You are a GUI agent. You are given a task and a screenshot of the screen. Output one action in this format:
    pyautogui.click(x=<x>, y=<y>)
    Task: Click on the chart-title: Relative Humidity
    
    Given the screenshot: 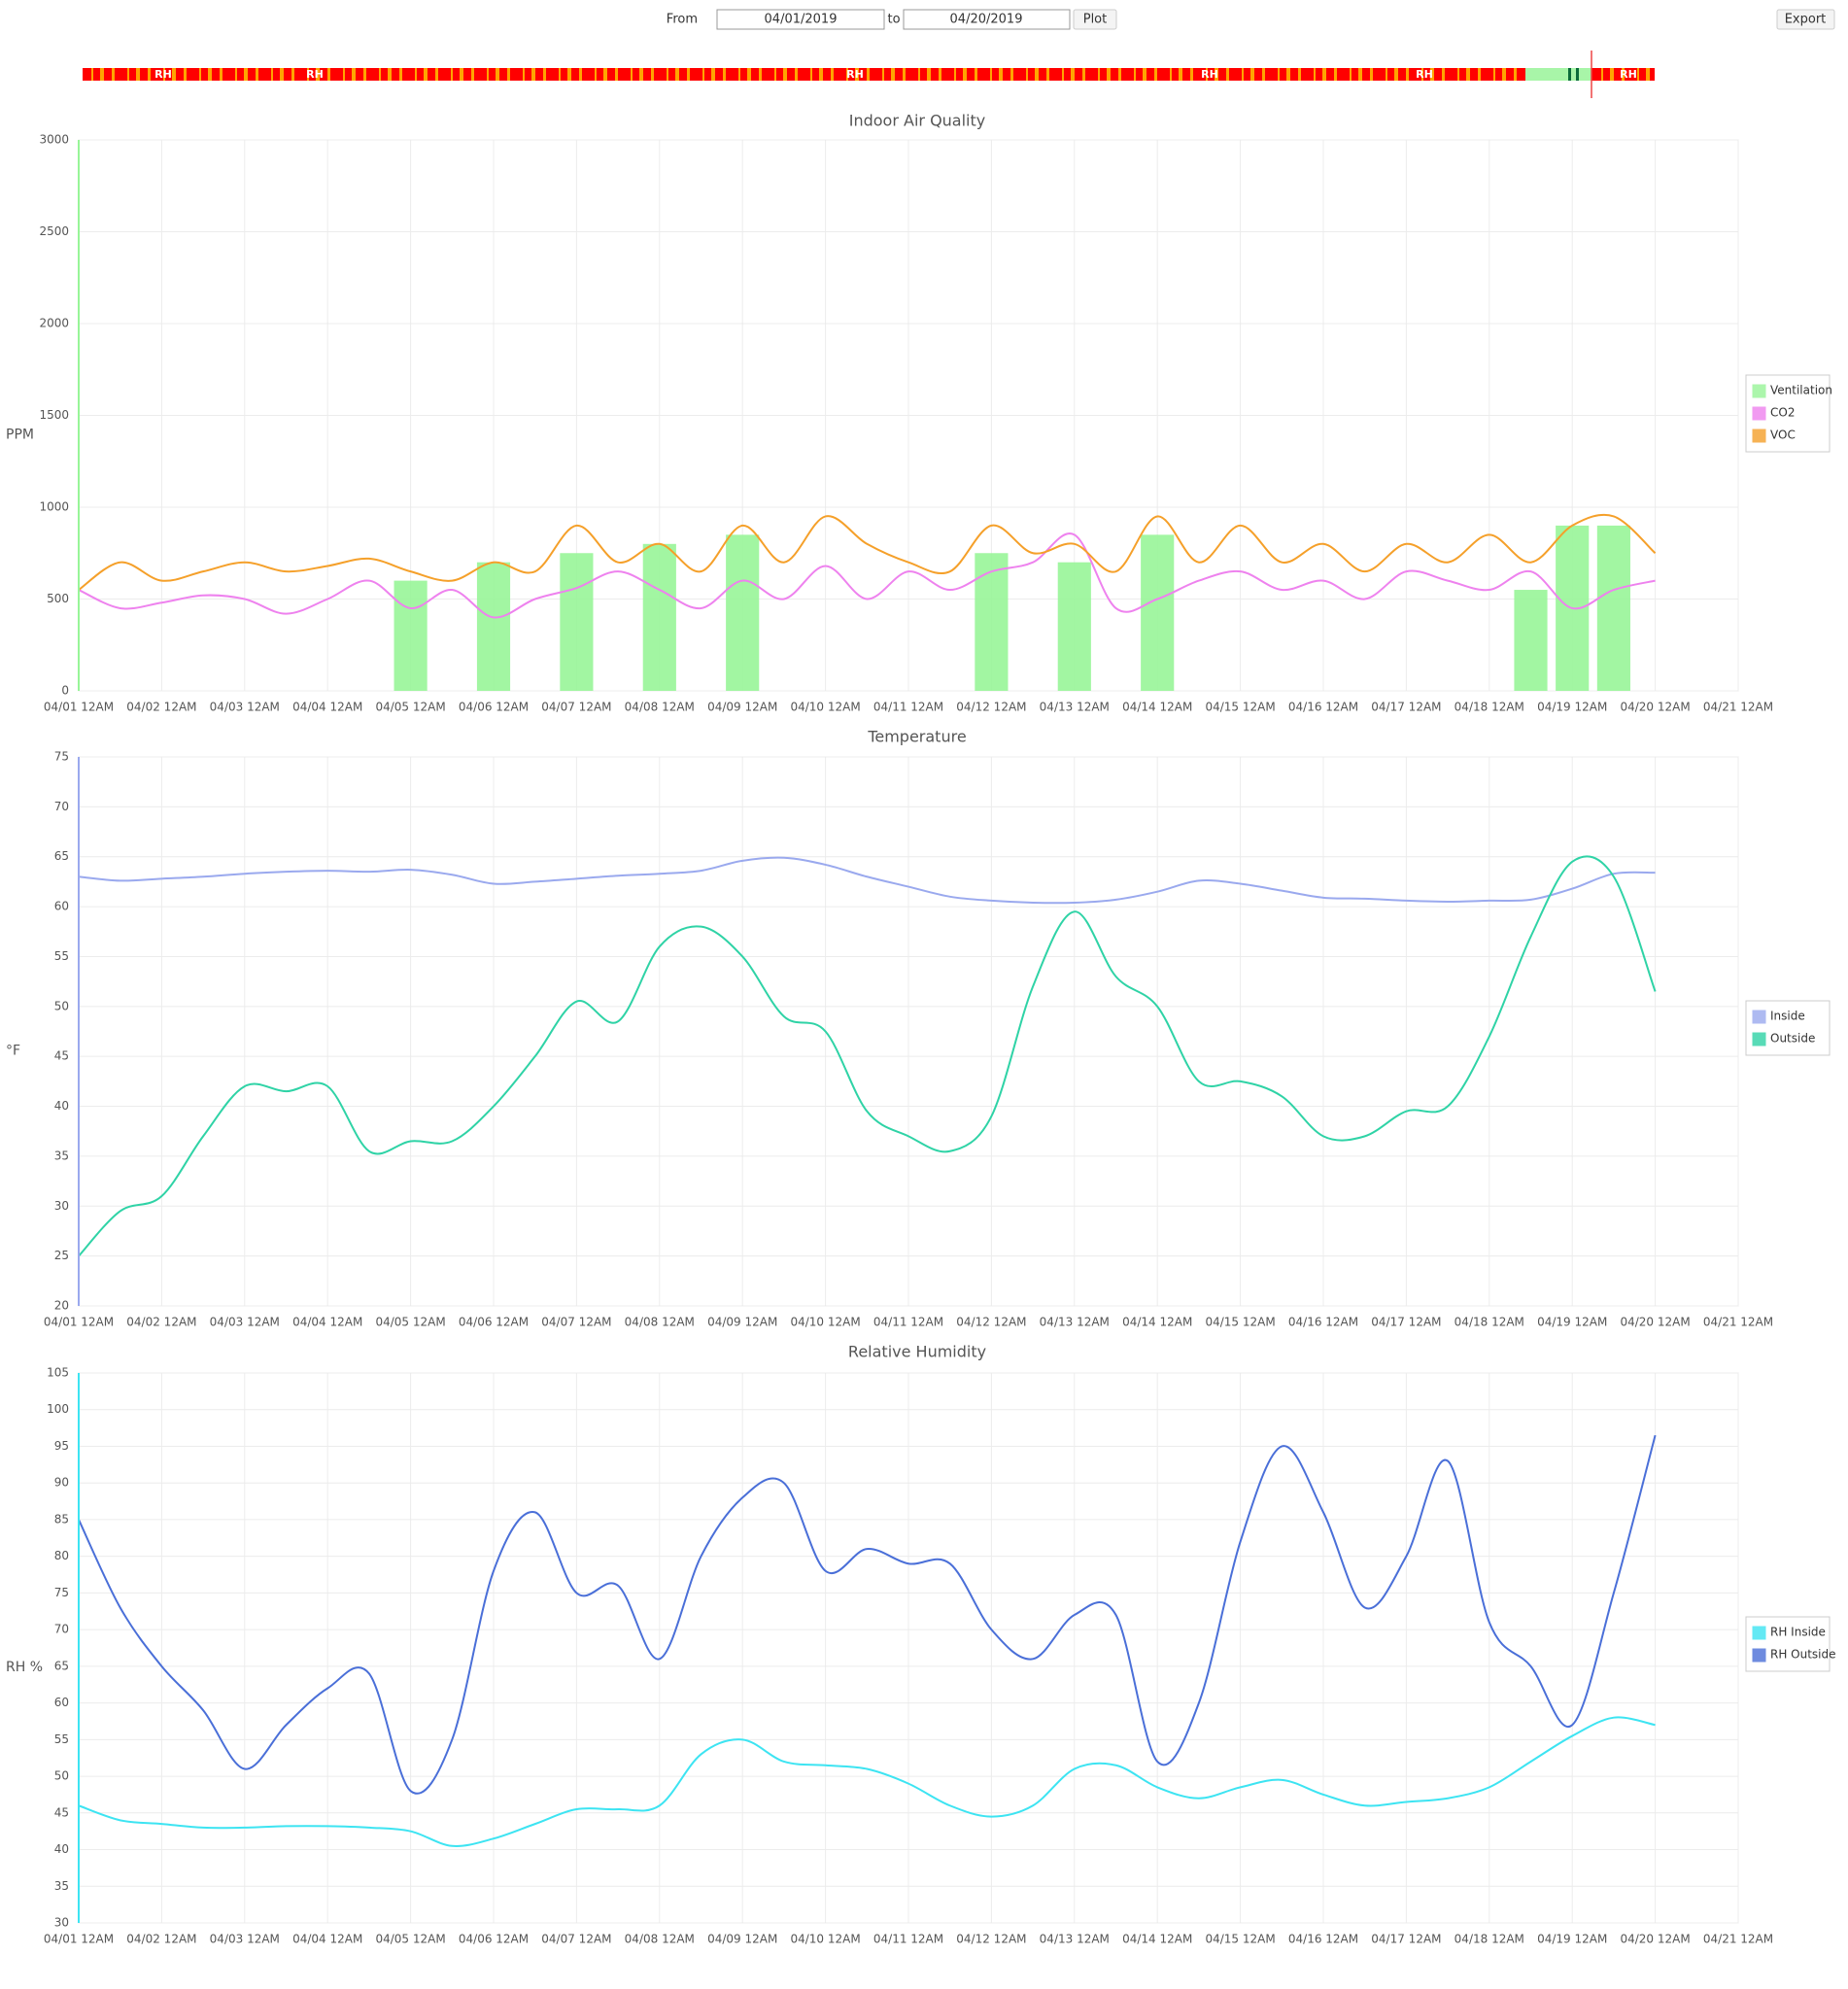 What is the action you would take?
    pyautogui.click(x=917, y=1352)
    